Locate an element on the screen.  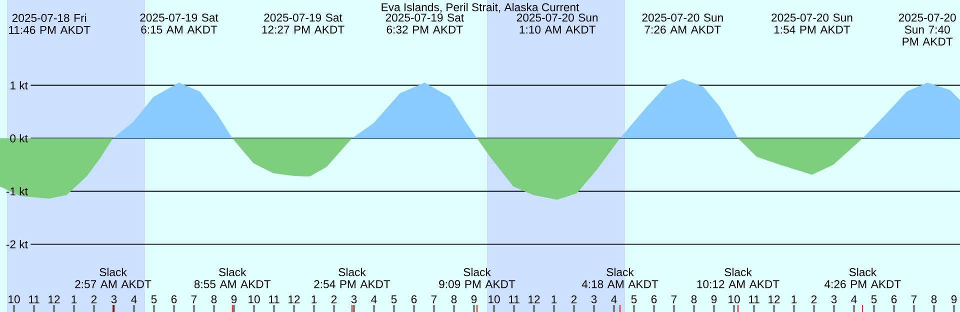
annotation: Slack 2:54 PM AKDT is located at coordinates (352, 278).